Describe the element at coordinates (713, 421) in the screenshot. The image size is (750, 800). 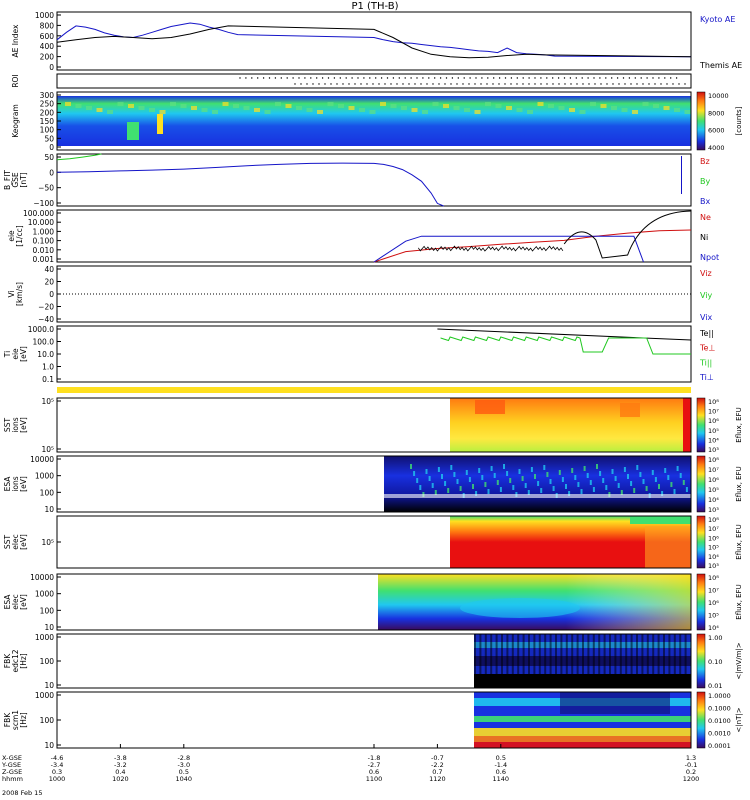
I see `colorbar-tick: 10⁶` at that location.